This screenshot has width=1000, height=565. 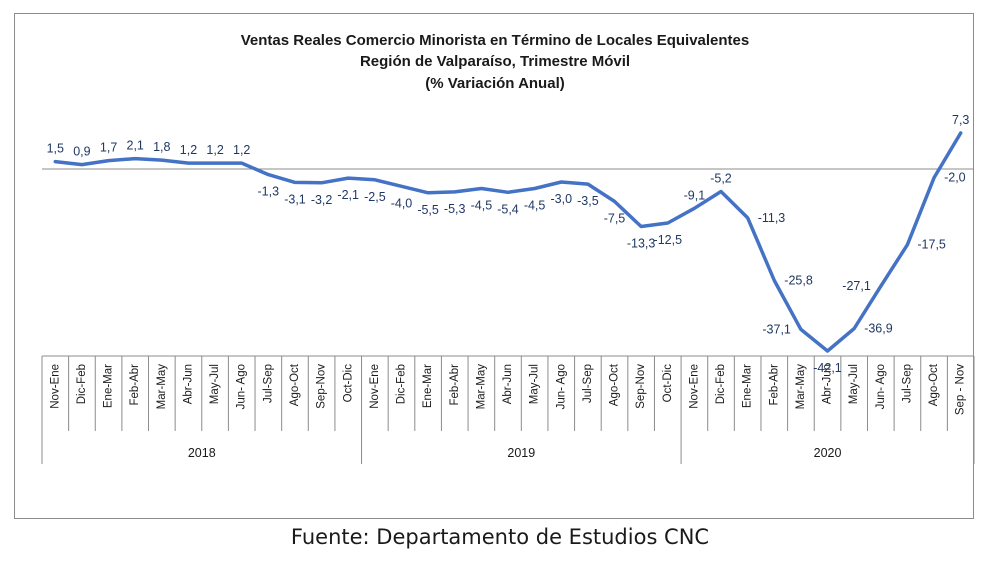 I want to click on year-group-label: 2020, so click(x=828, y=453).